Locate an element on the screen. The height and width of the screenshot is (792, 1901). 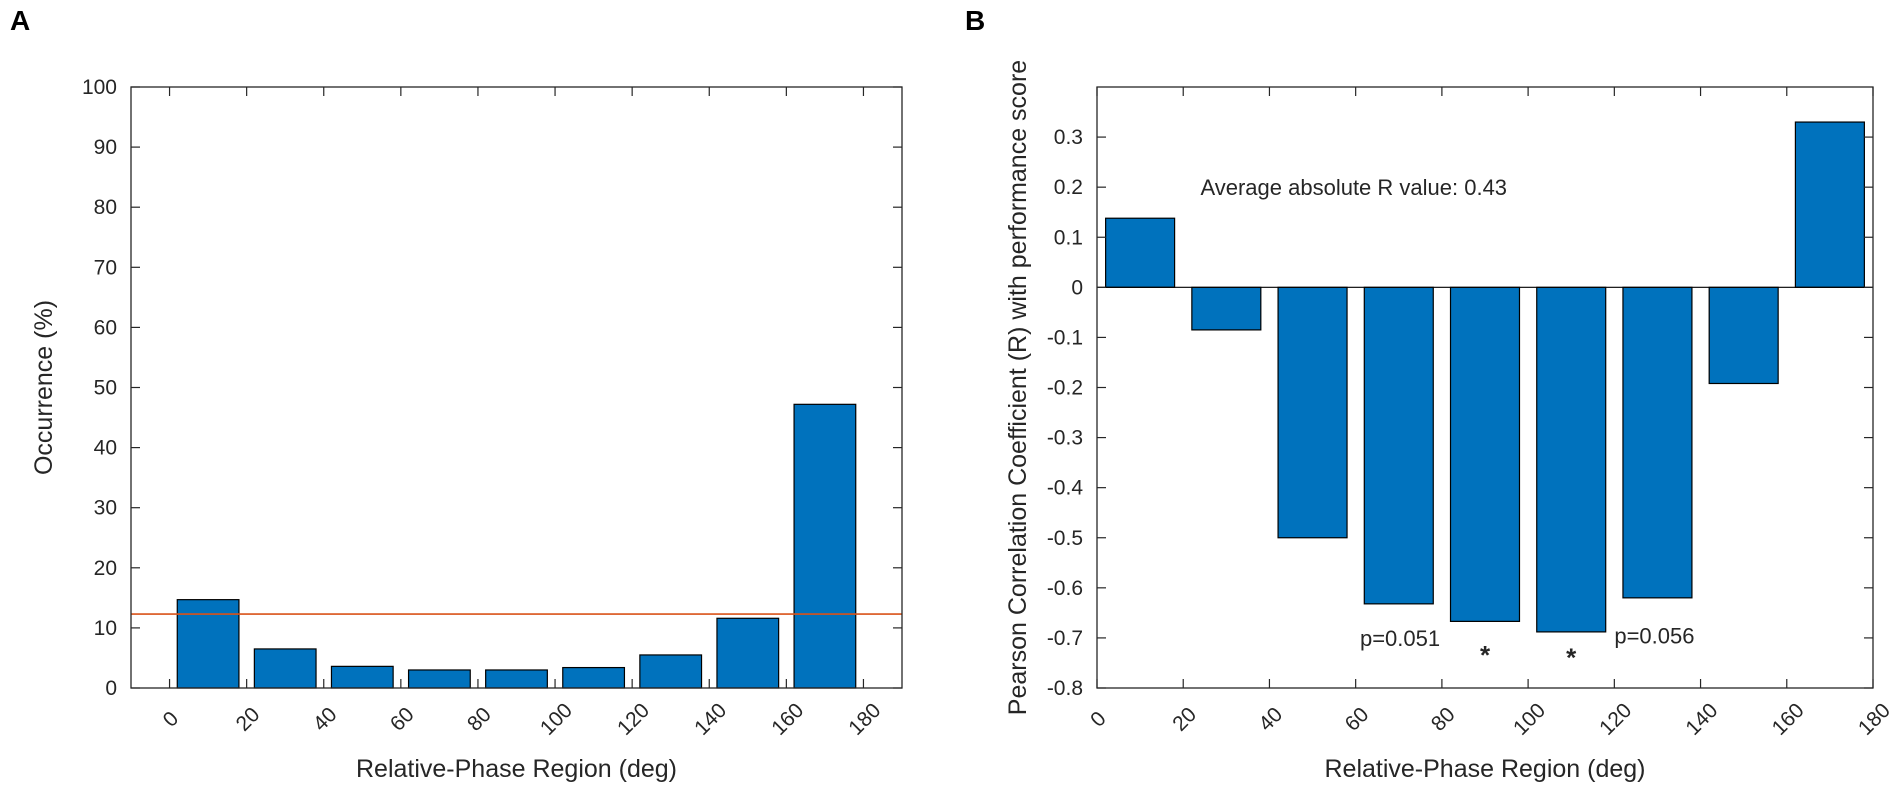
y-tick-label: 40 is located at coordinates (105, 448).